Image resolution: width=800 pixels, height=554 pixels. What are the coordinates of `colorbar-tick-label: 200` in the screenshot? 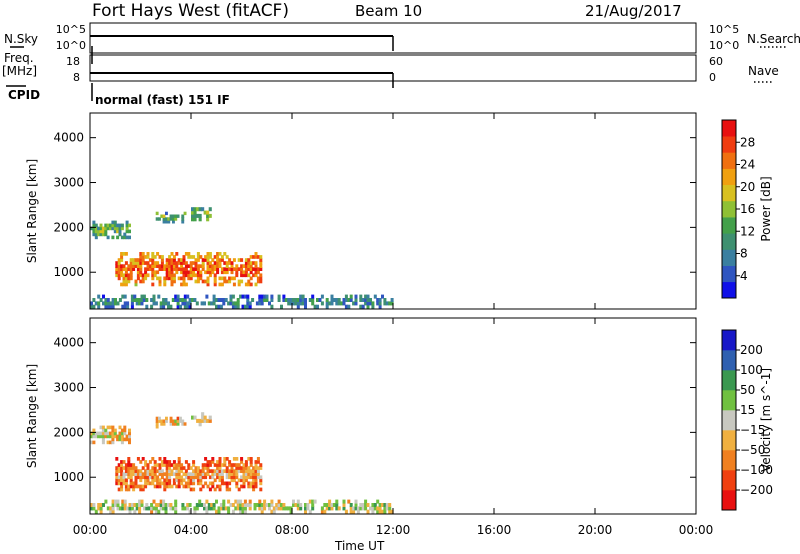 It's located at (751, 350).